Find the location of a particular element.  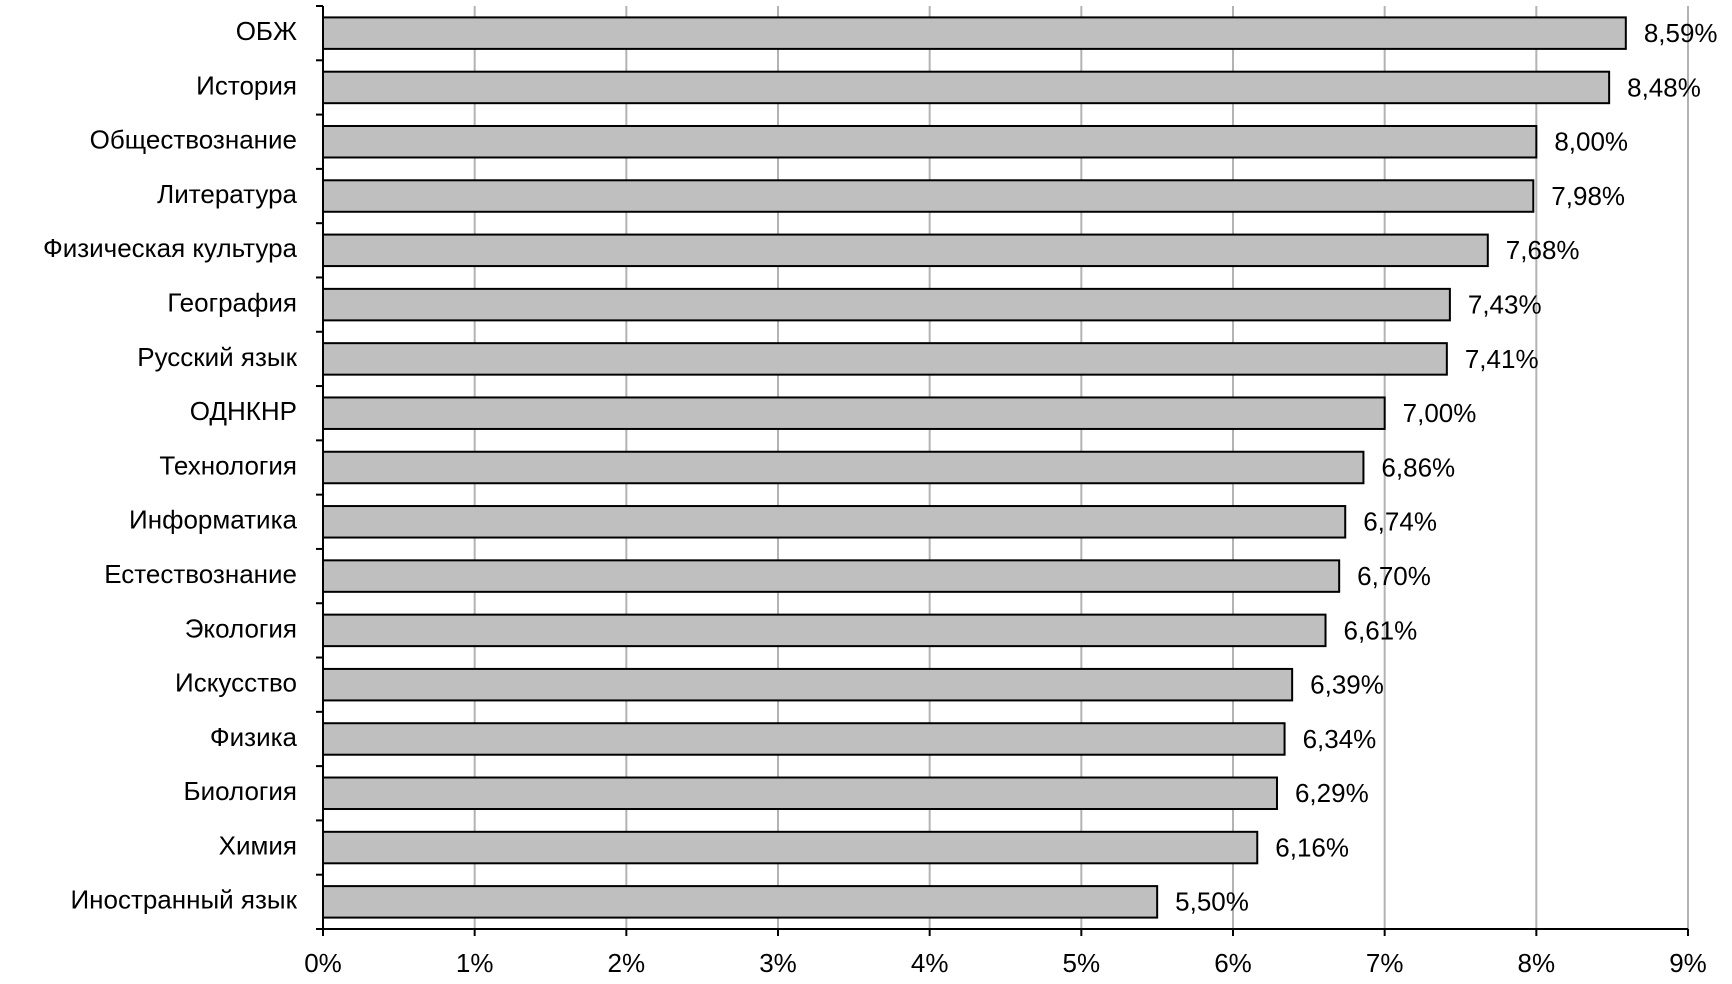

y-tick-label: Литература is located at coordinates (227, 194).